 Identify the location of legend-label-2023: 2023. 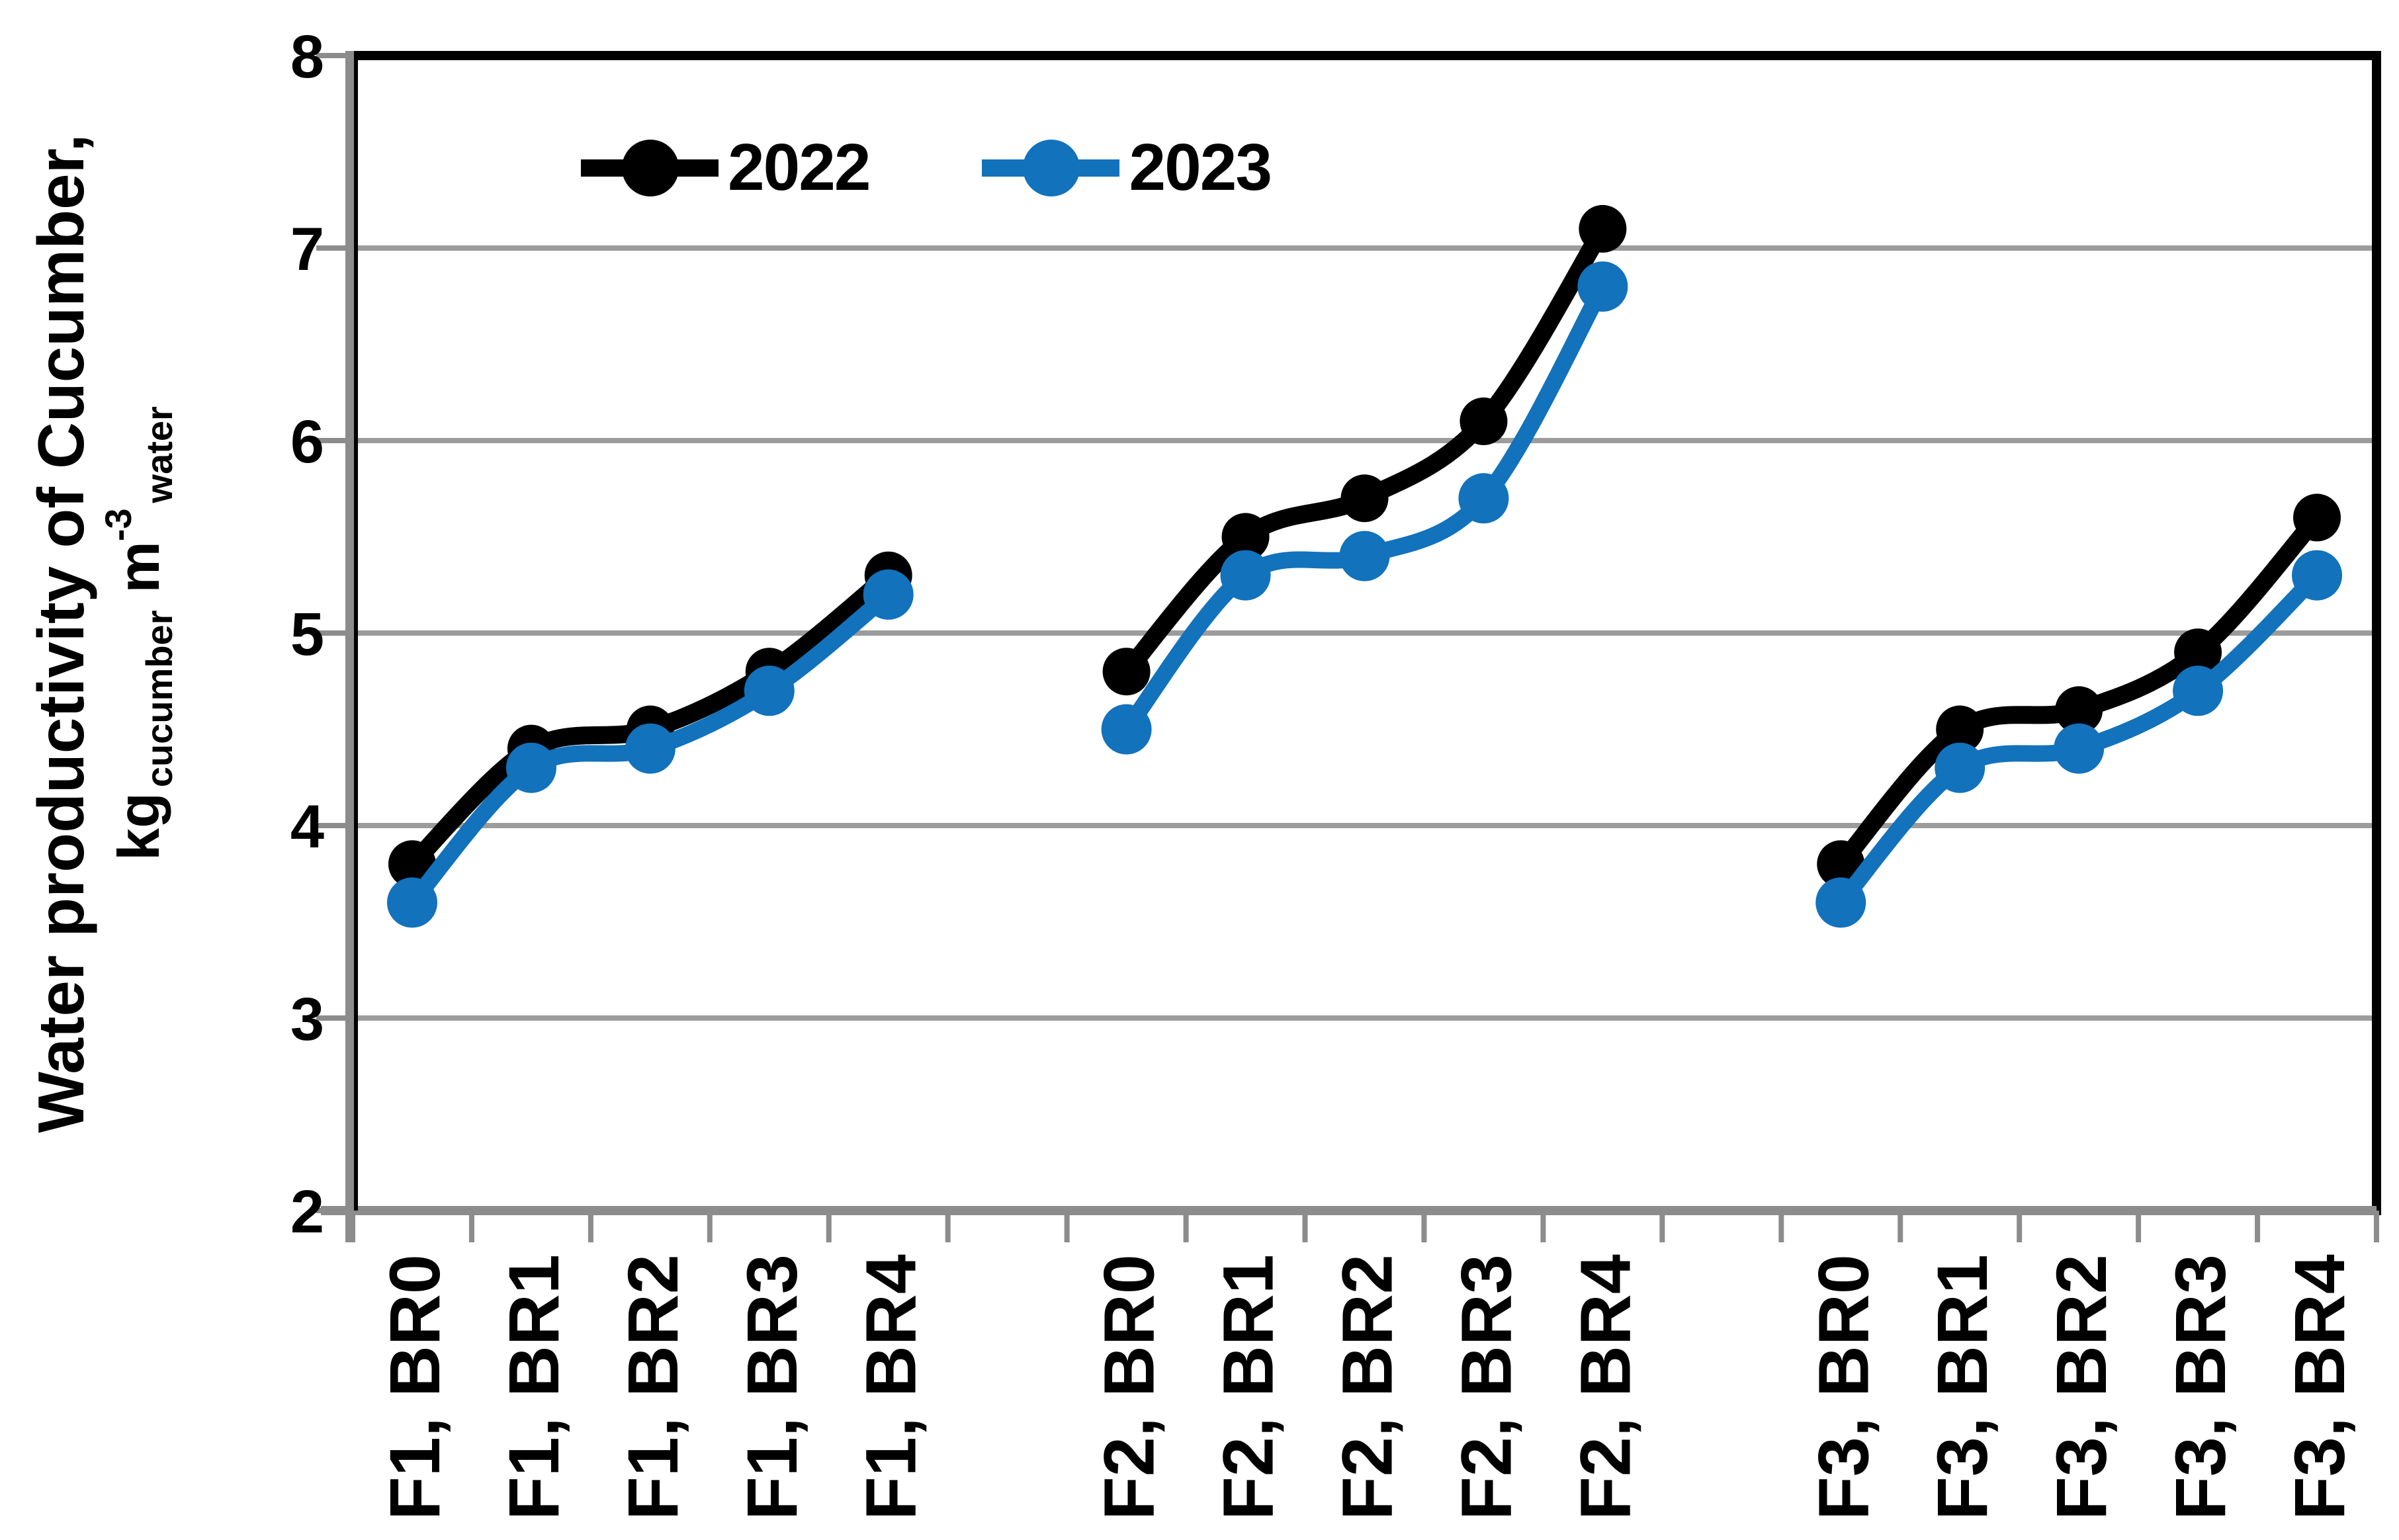
(1200, 167).